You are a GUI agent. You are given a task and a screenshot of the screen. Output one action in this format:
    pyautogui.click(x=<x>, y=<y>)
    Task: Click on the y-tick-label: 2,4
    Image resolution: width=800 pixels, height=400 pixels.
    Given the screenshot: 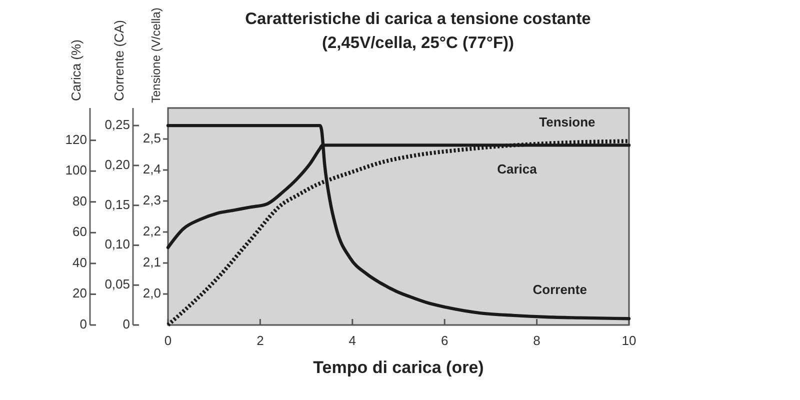 What is the action you would take?
    pyautogui.click(x=151, y=168)
    